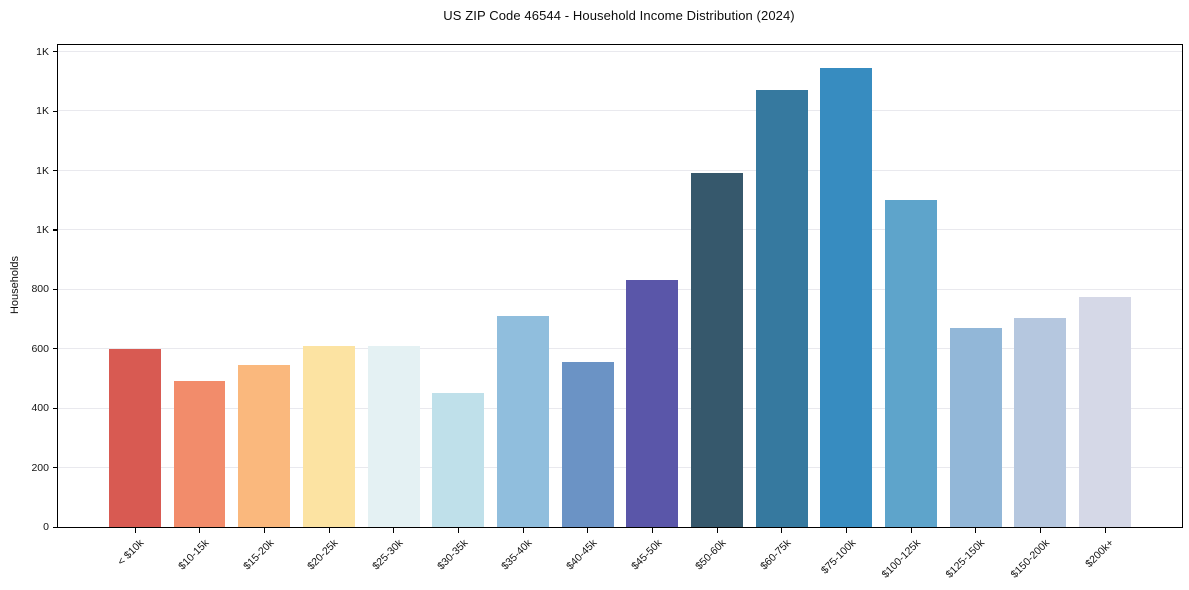  Describe the element at coordinates (1100, 554) in the screenshot. I see `x-tick-label: $200k+` at that location.